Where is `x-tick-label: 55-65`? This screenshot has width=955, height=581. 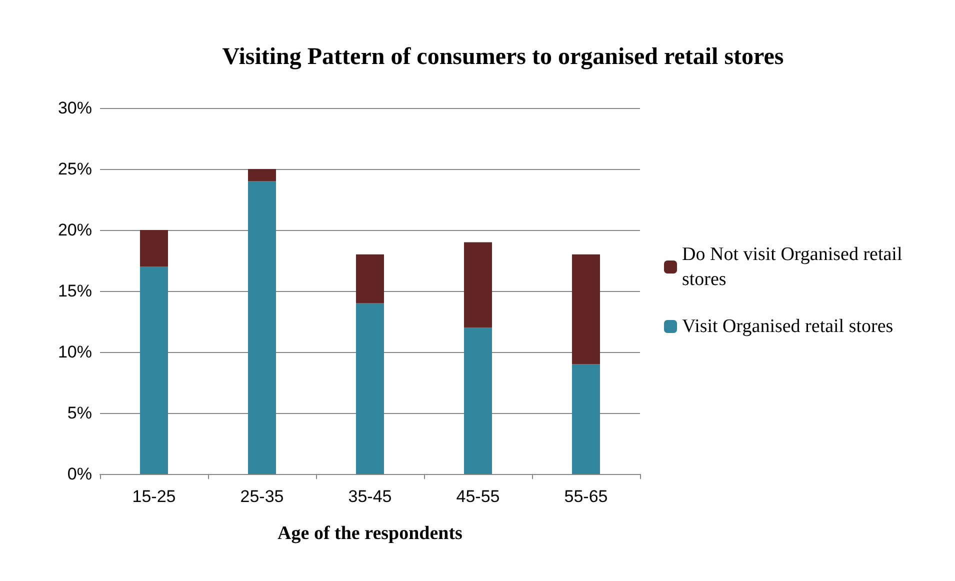 x-tick-label: 55-65 is located at coordinates (586, 496).